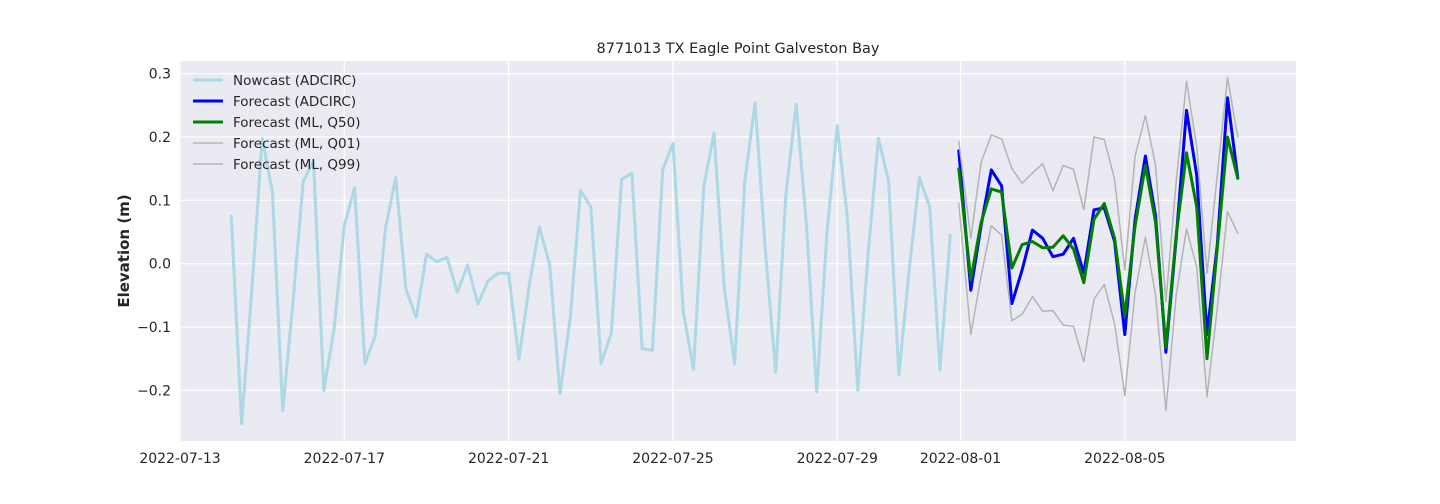 The image size is (1440, 504). Describe the element at coordinates (160, 75) in the screenshot. I see `y-tick-label: 0.3` at that location.